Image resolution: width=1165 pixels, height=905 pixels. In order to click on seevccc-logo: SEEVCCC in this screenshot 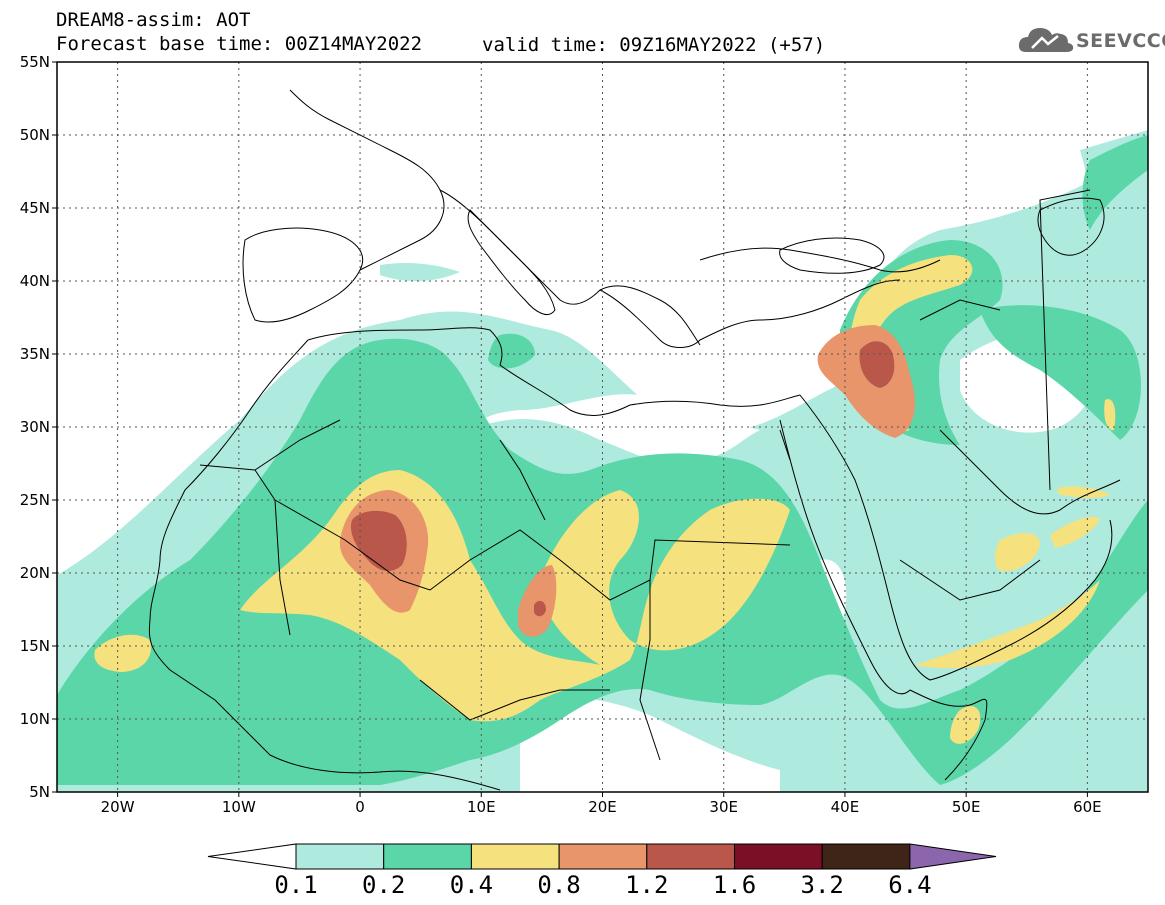, I will do `click(1091, 40)`.